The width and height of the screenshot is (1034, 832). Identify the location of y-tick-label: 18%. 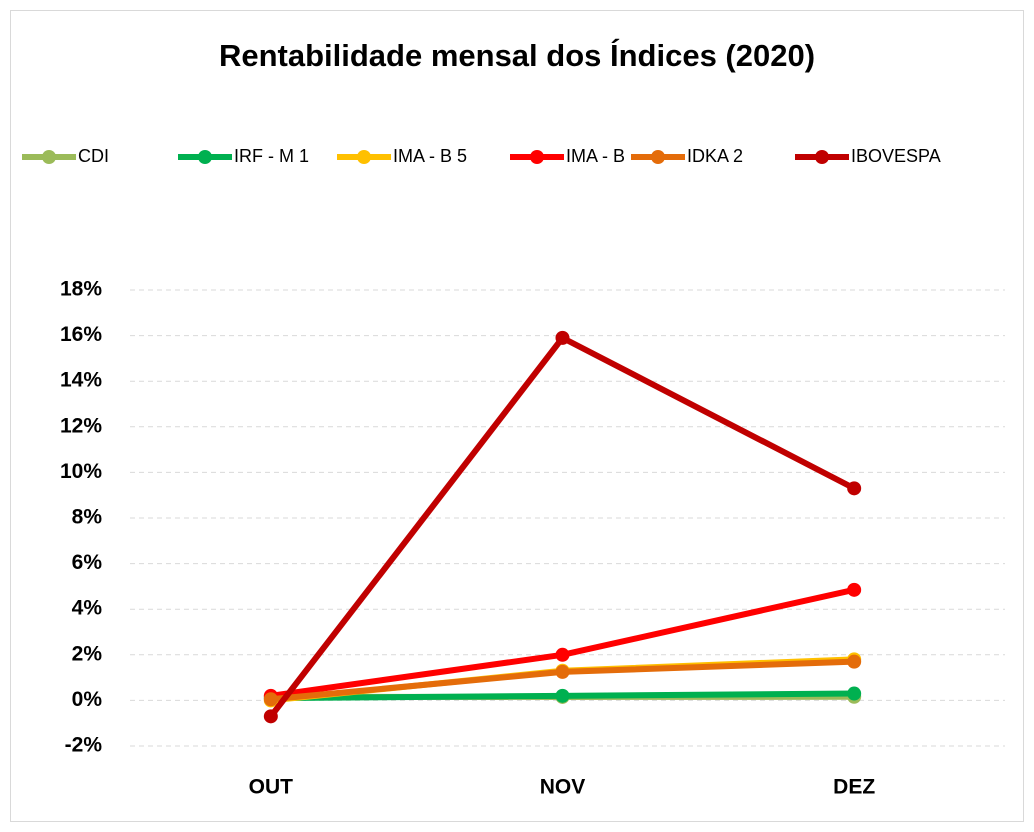
(81, 289).